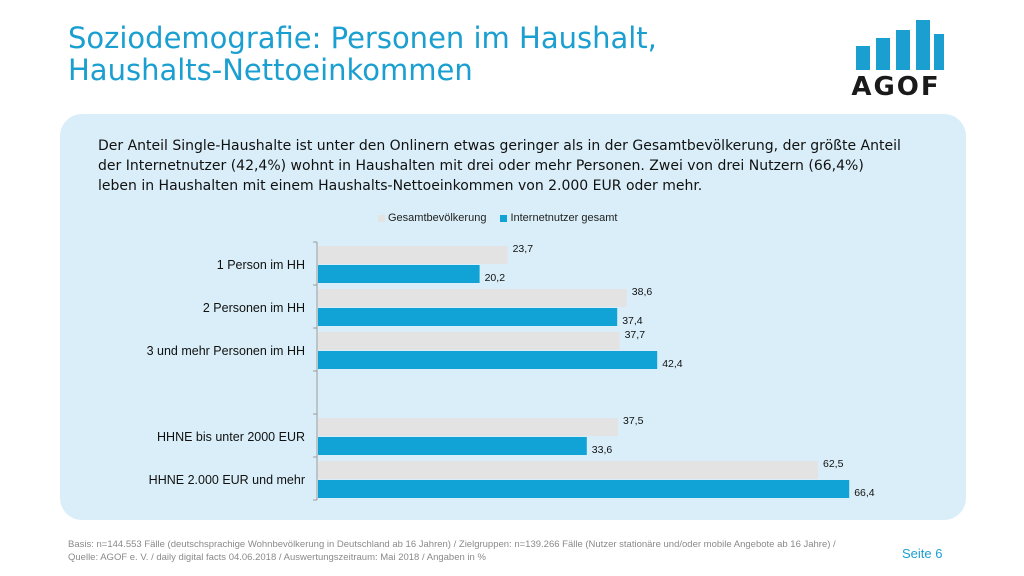 This screenshot has height=576, width=1024. I want to click on data-label: 37,7, so click(635, 335).